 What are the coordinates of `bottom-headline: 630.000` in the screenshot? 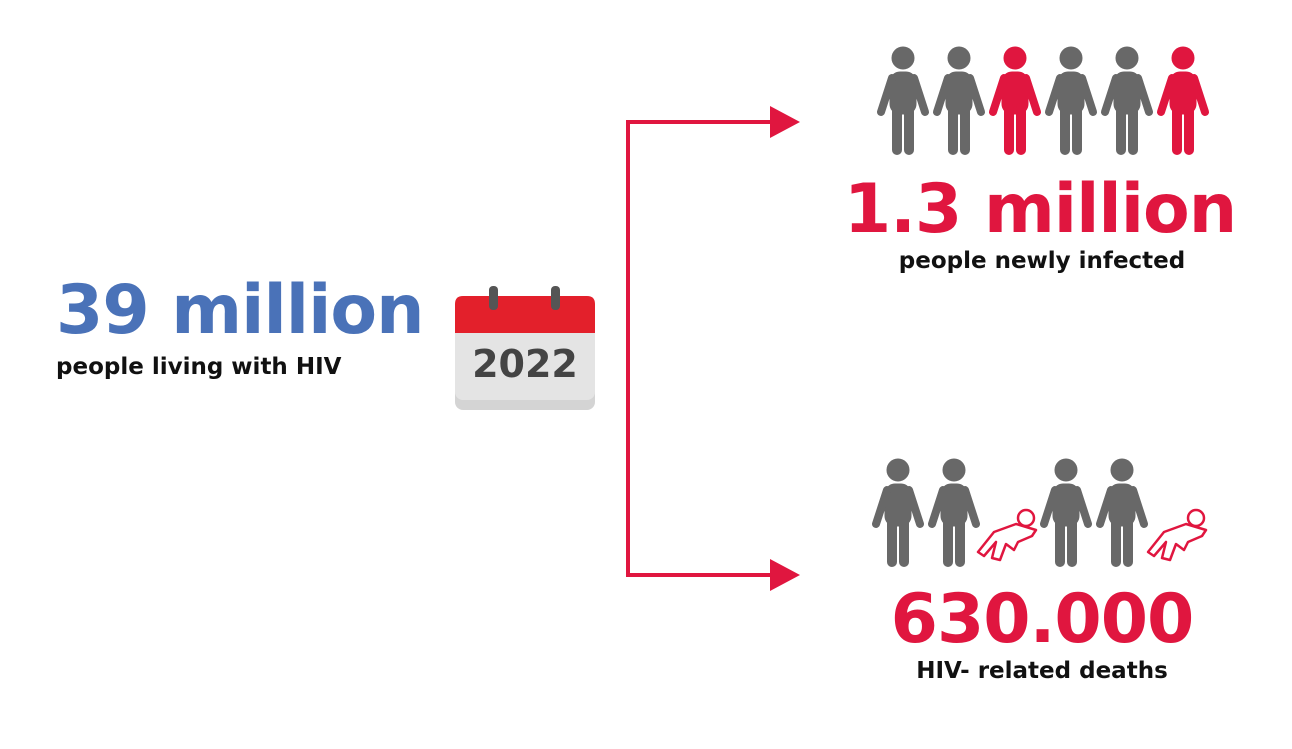 It's located at (1042, 619).